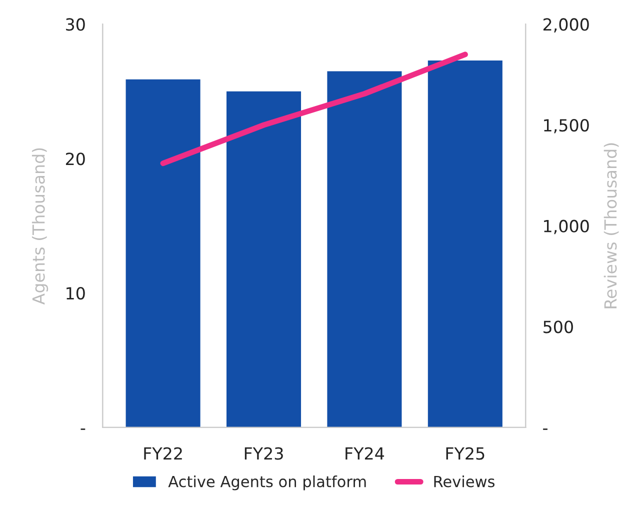 The height and width of the screenshot is (515, 622). Describe the element at coordinates (263, 453) in the screenshot. I see `x-tick-label: FY23` at that location.